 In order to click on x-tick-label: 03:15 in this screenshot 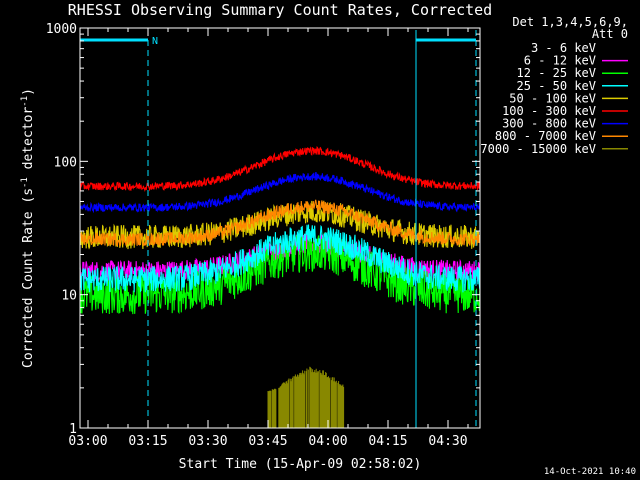, I will do `click(147, 441)`.